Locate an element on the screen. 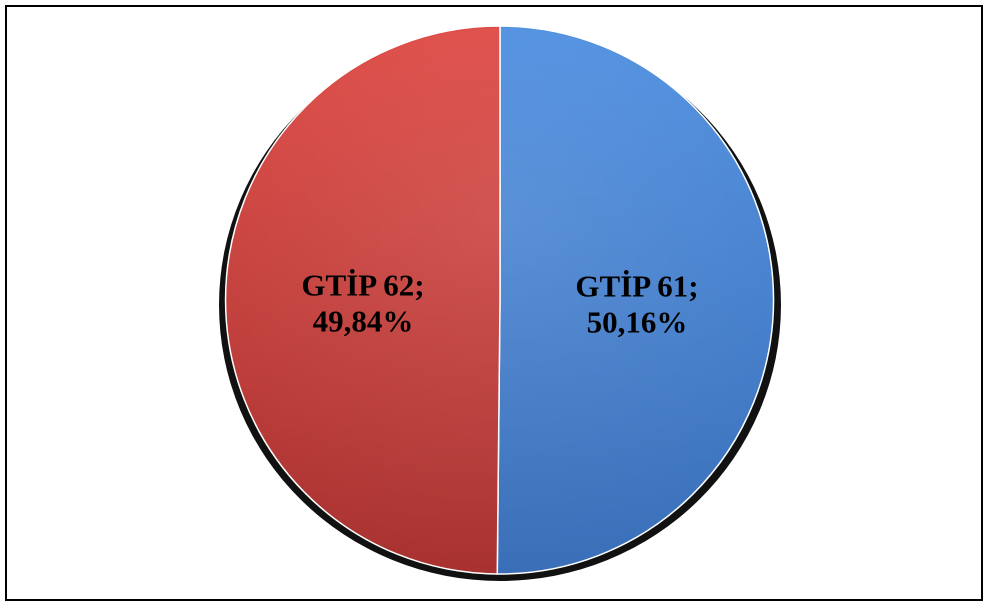 The width and height of the screenshot is (992, 610). pie-slice-value: 49,84% is located at coordinates (363, 320).